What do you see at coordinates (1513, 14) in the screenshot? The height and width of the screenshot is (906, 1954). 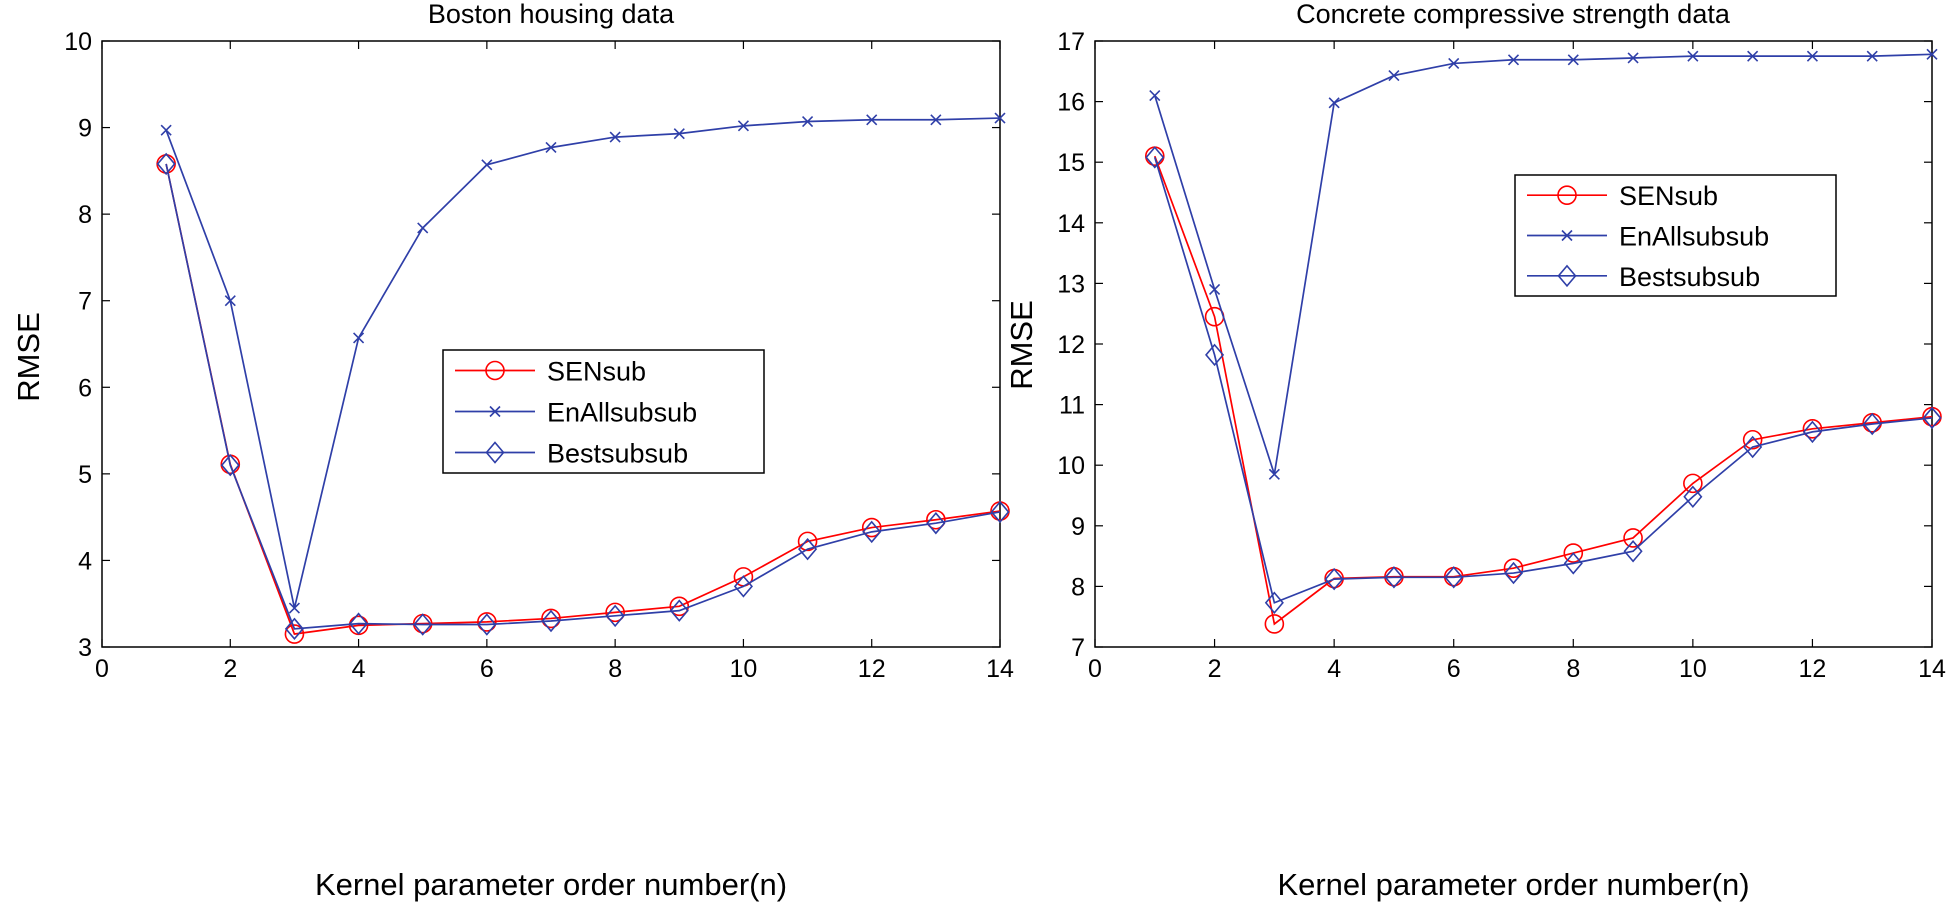 I see `chart-title: Concrete compressive strength data` at bounding box center [1513, 14].